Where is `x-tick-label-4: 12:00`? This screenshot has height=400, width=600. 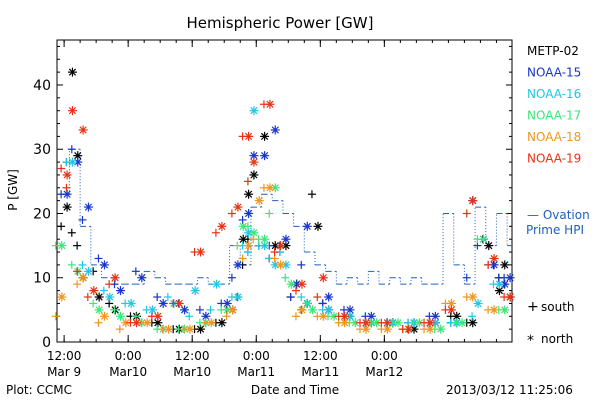 x-tick-label-4: 12:00 is located at coordinates (320, 356).